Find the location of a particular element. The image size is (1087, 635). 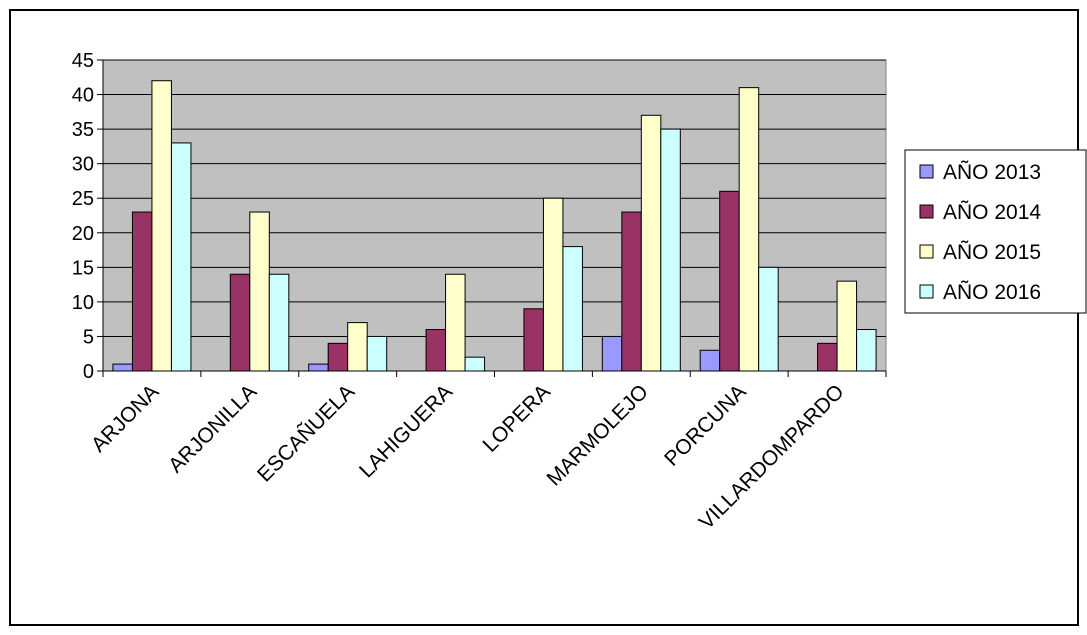

y-tick-label: 30 is located at coordinates (83, 165).